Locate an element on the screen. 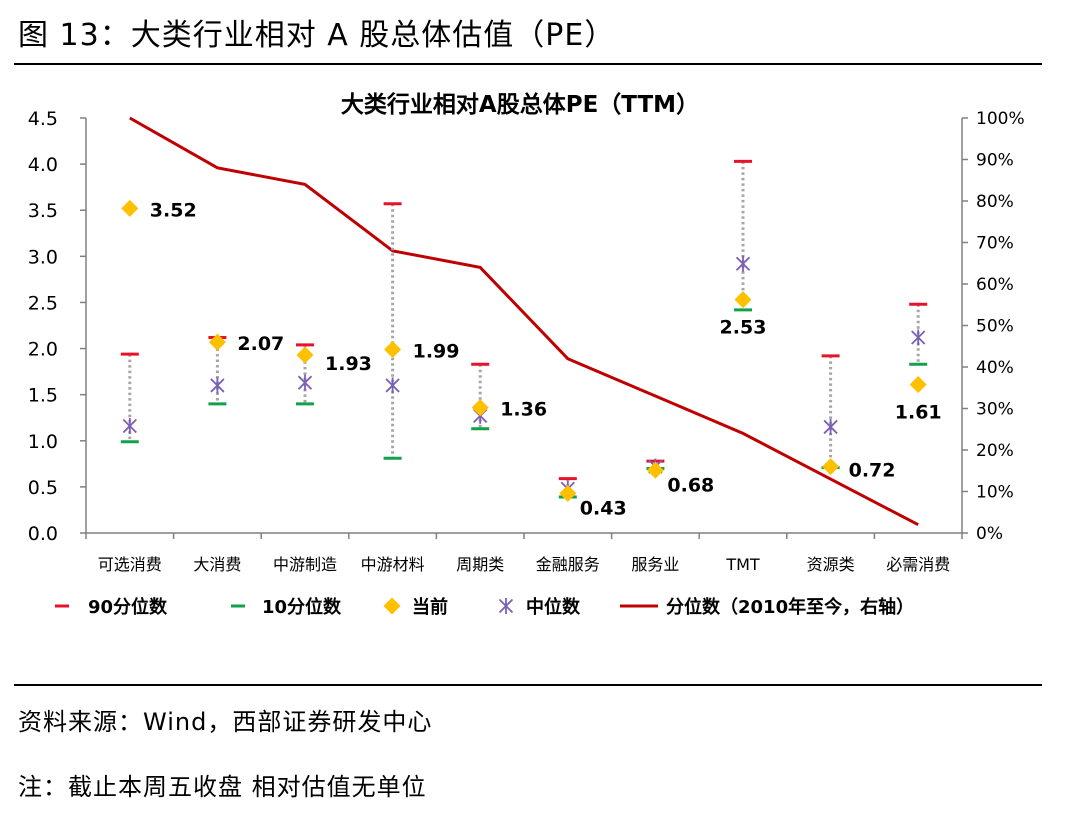 The width and height of the screenshot is (1080, 833). x-tick-label: 大消费 is located at coordinates (217, 564).